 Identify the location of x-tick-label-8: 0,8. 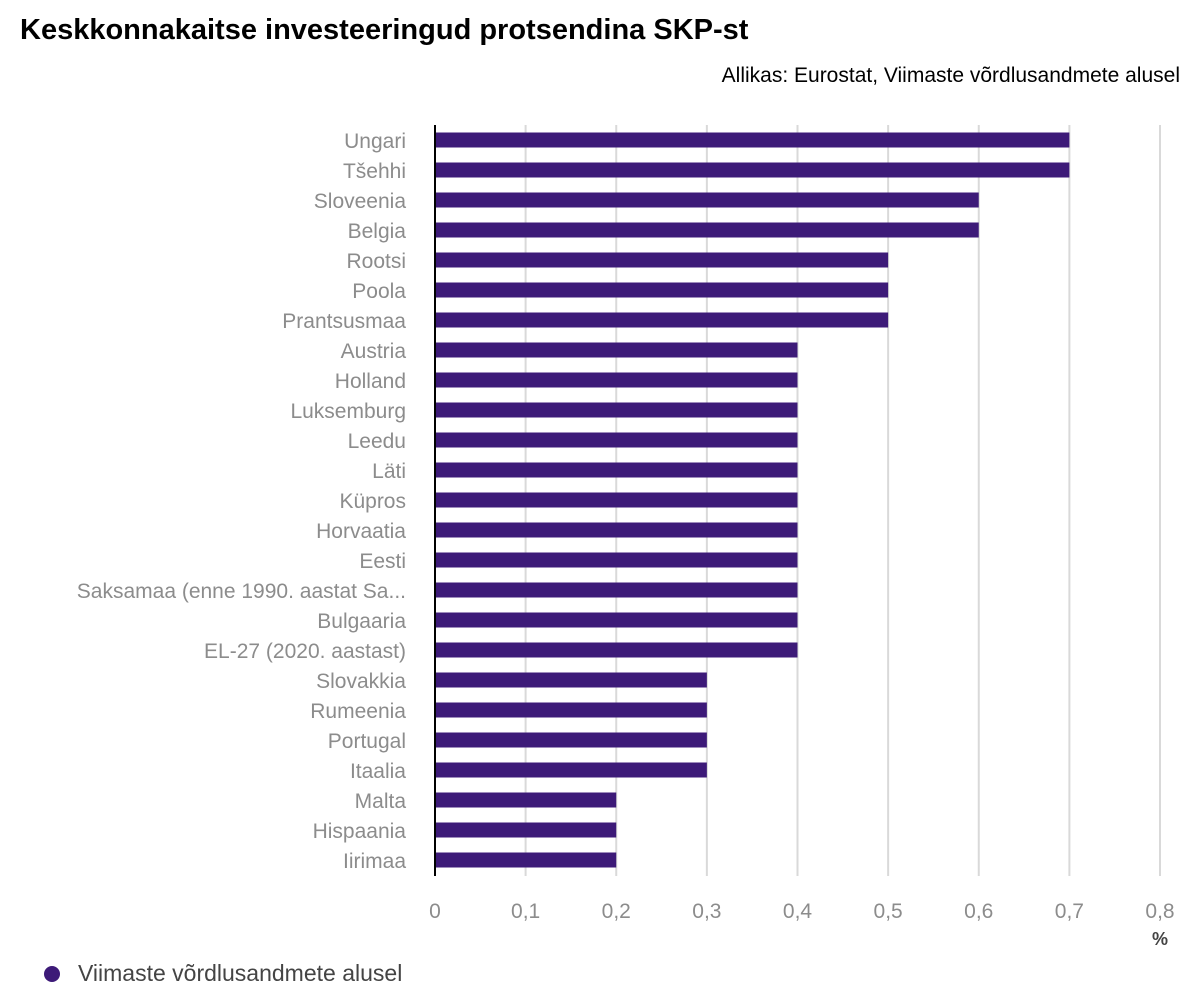
(1159, 911).